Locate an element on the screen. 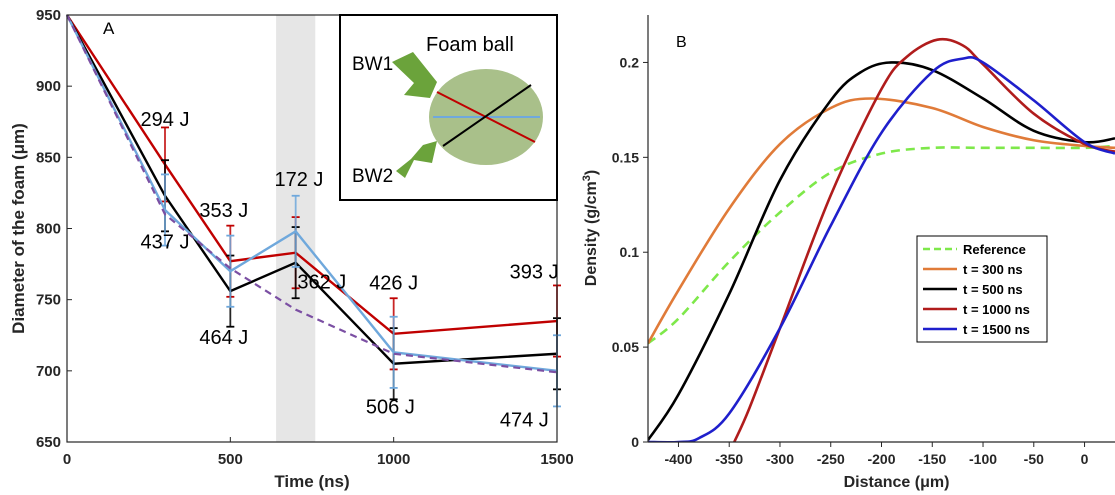  energy-annotation: 474 J is located at coordinates (524, 420).